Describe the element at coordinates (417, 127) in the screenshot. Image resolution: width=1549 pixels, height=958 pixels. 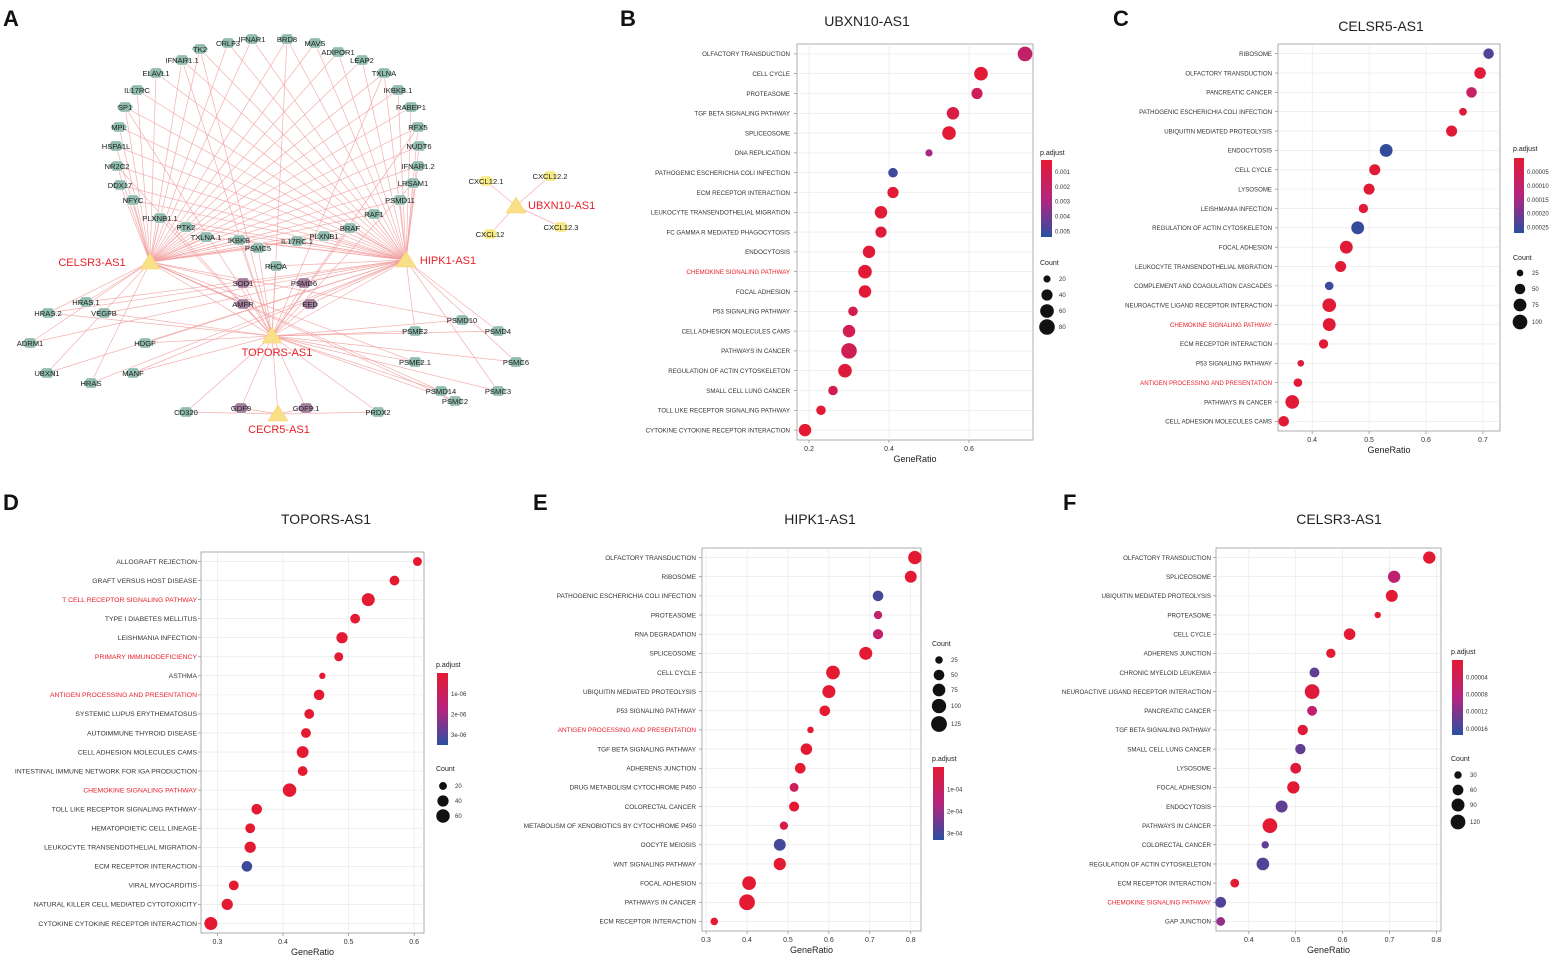
I see `network-node-label: RFX5` at that location.